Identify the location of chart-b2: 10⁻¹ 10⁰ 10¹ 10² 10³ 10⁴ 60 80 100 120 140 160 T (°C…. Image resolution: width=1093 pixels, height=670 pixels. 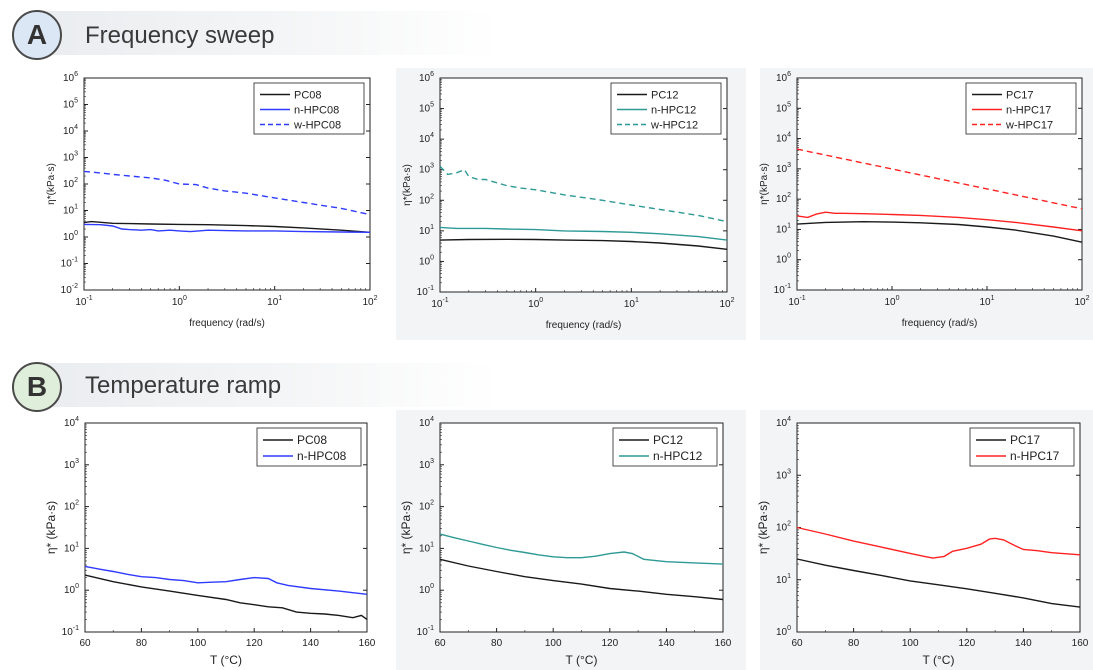
(565, 541).